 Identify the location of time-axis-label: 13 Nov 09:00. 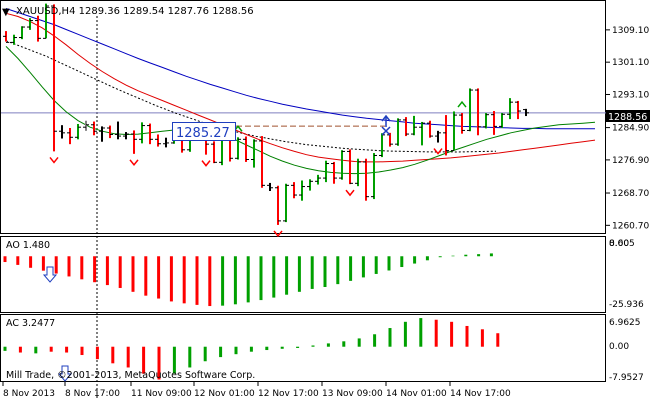
(352, 394).